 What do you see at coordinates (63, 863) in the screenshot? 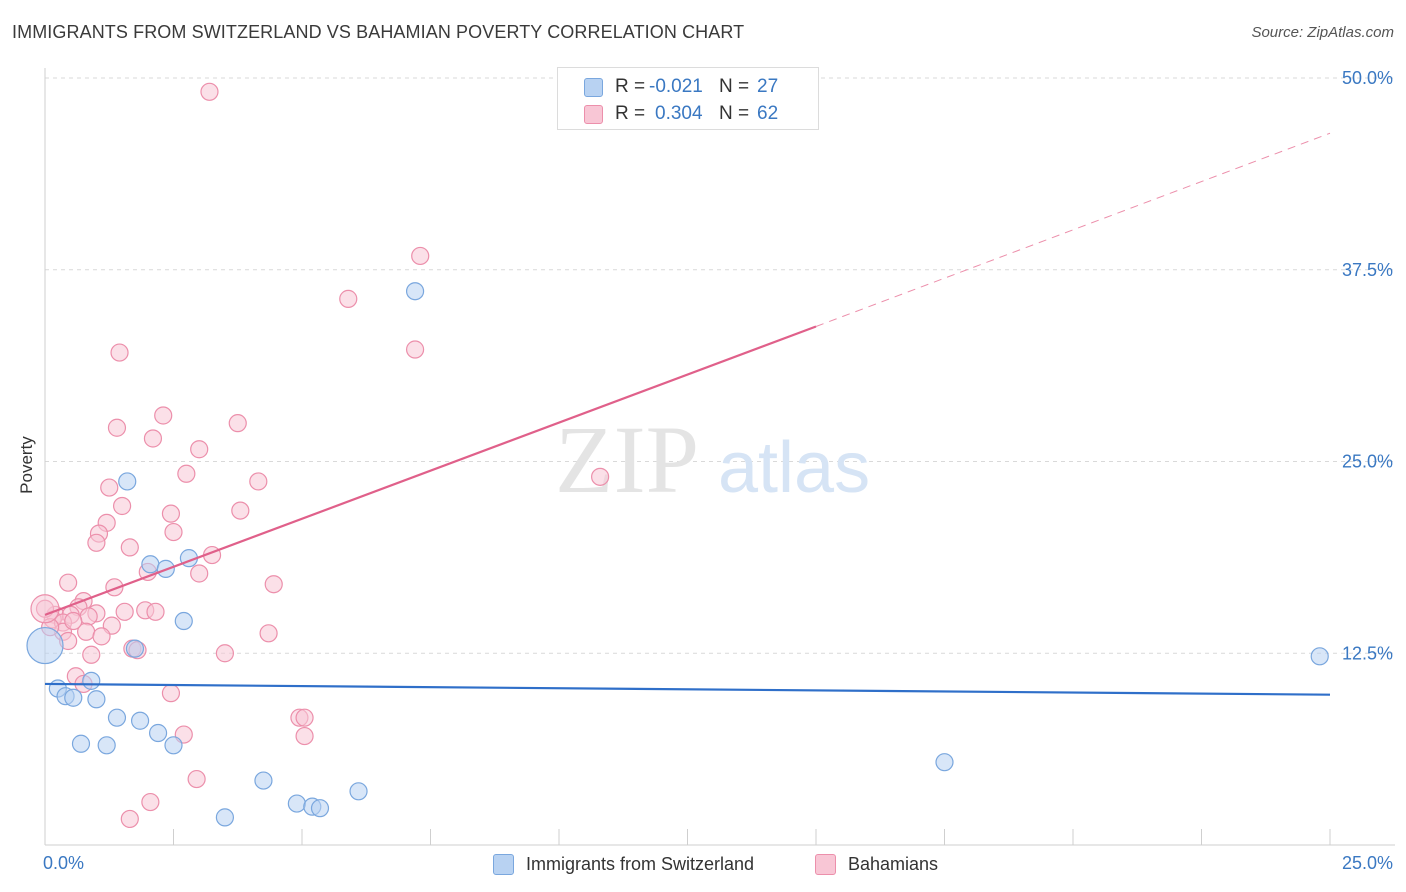
I see `x-tick-label-min: 0.0%` at bounding box center [63, 863].